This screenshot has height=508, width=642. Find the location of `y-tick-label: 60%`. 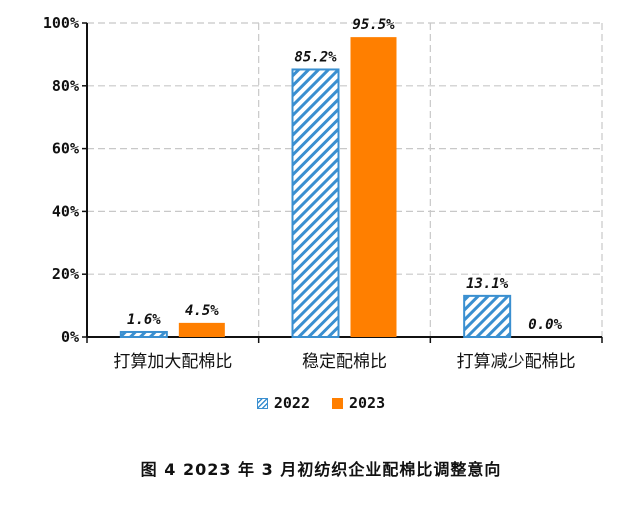

y-tick-label: 60% is located at coordinates (65, 149).